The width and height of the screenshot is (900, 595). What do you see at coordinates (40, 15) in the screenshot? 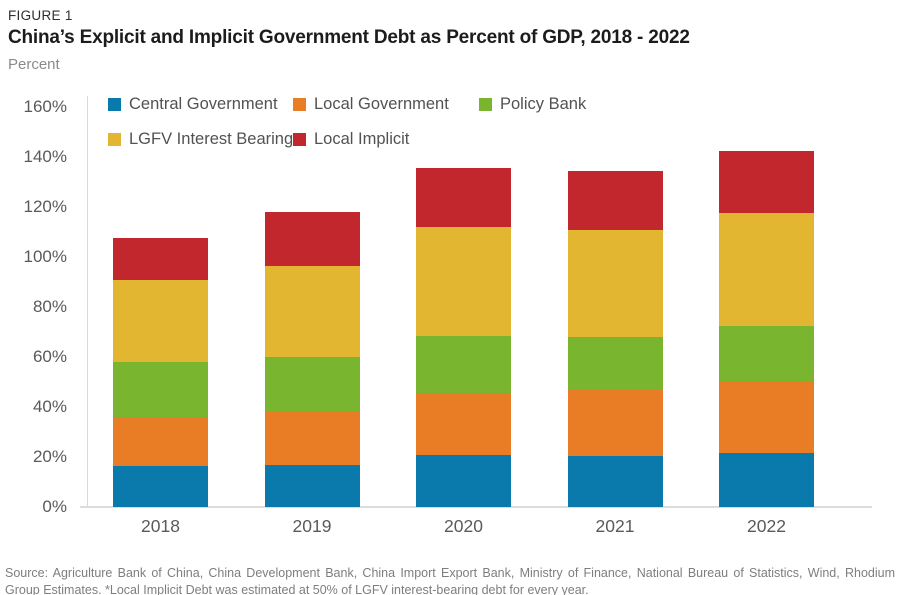
I see `figure-label: FIGURE 1` at bounding box center [40, 15].